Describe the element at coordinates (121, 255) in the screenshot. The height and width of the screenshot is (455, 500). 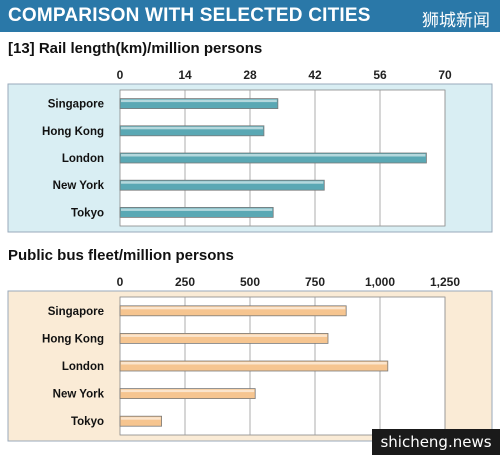
I see `bus-chart-title: Public bus fleet/million persons` at that location.